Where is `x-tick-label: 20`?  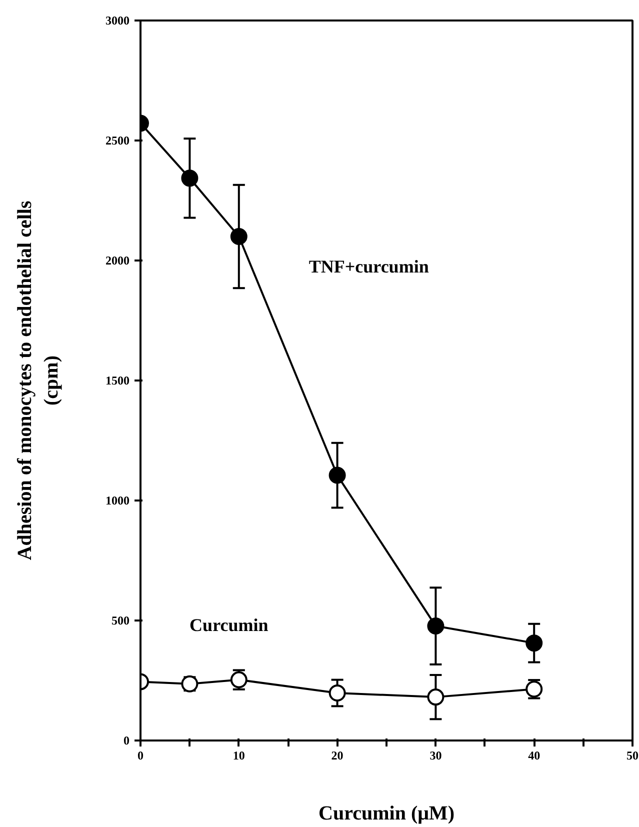 x-tick-label: 20 is located at coordinates (337, 755).